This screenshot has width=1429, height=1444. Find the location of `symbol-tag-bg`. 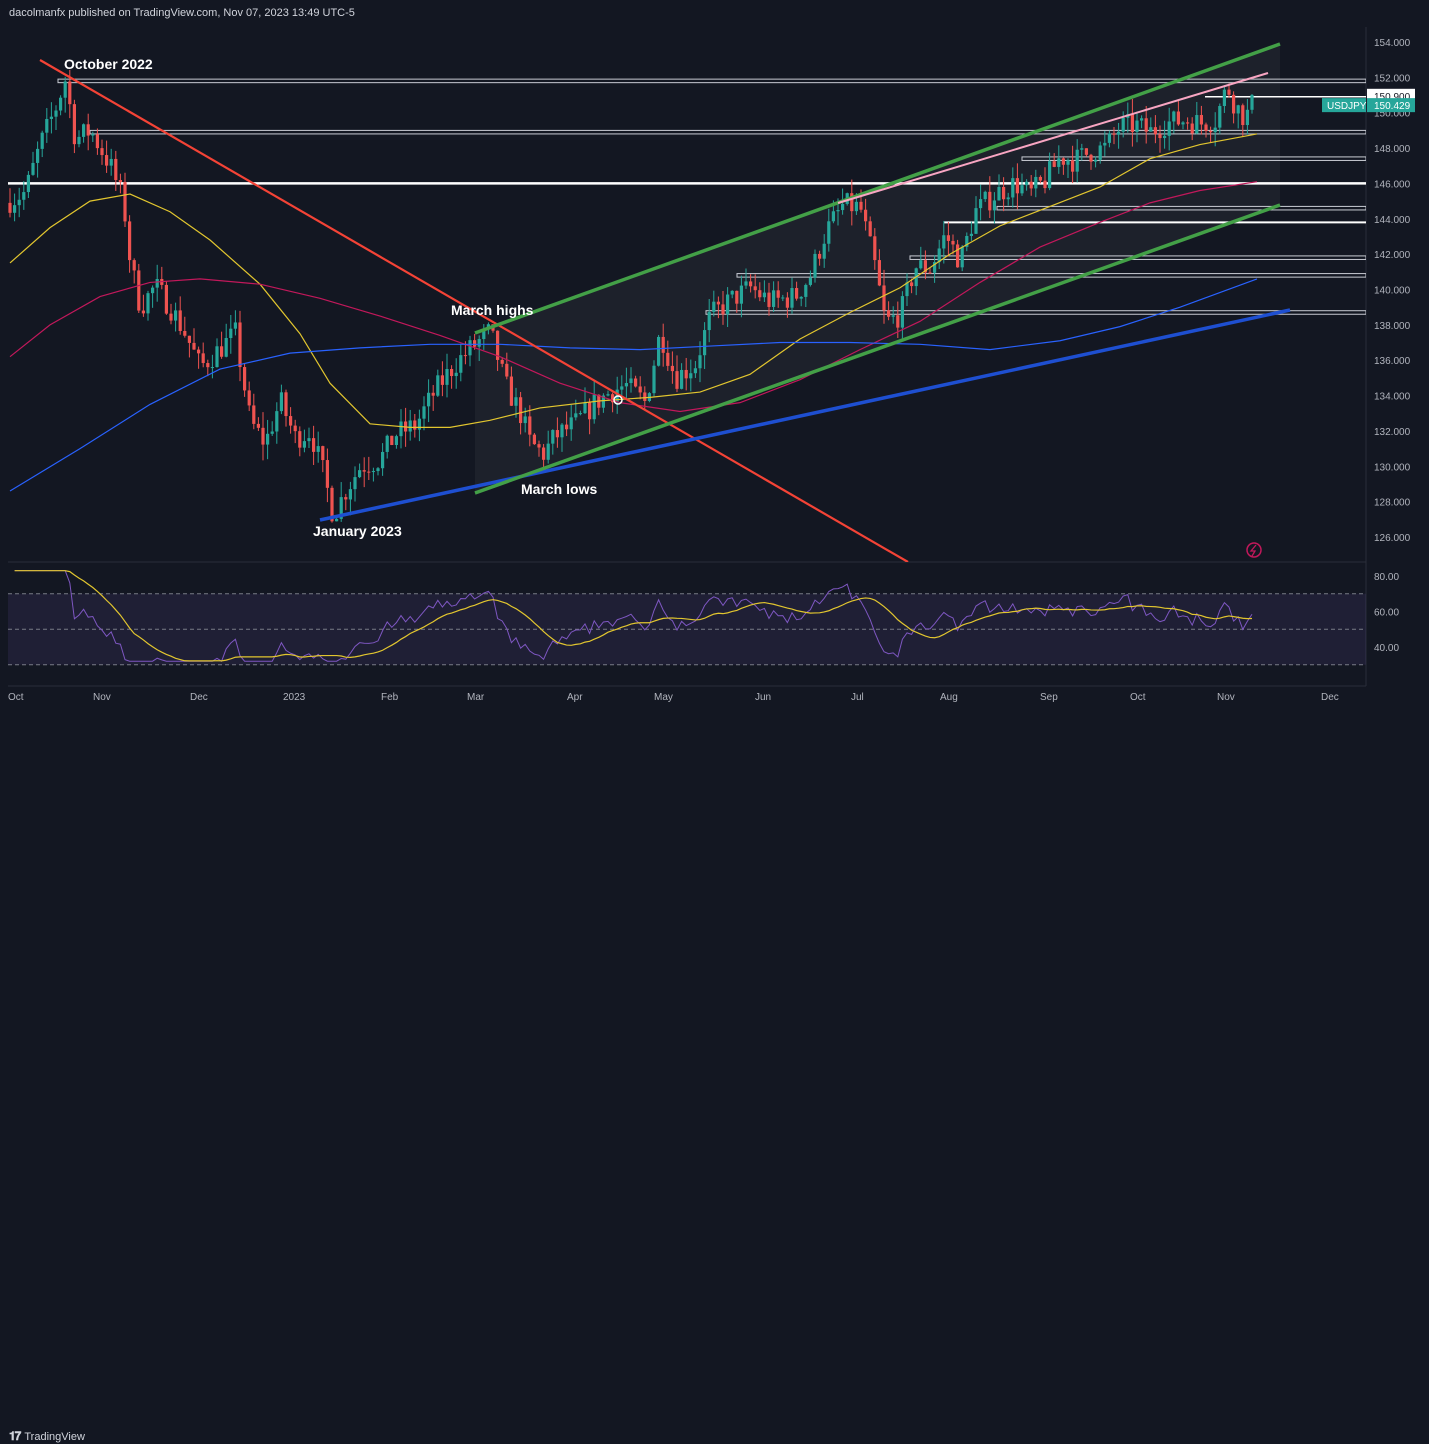

symbol-tag-bg is located at coordinates (1344, 105).